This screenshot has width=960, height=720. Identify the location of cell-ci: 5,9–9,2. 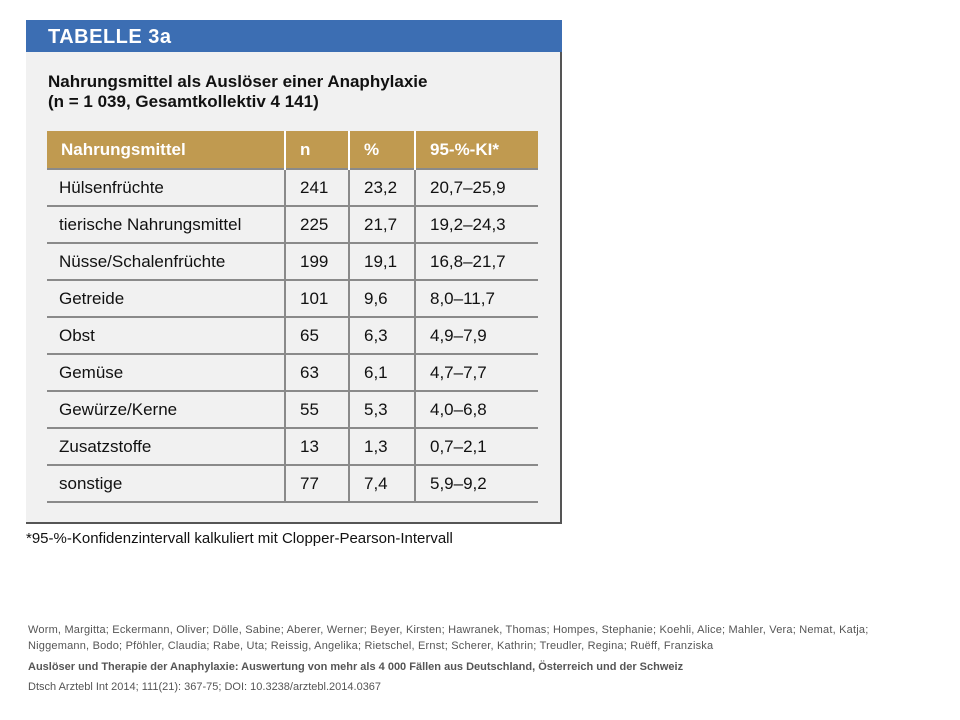
(476, 484).